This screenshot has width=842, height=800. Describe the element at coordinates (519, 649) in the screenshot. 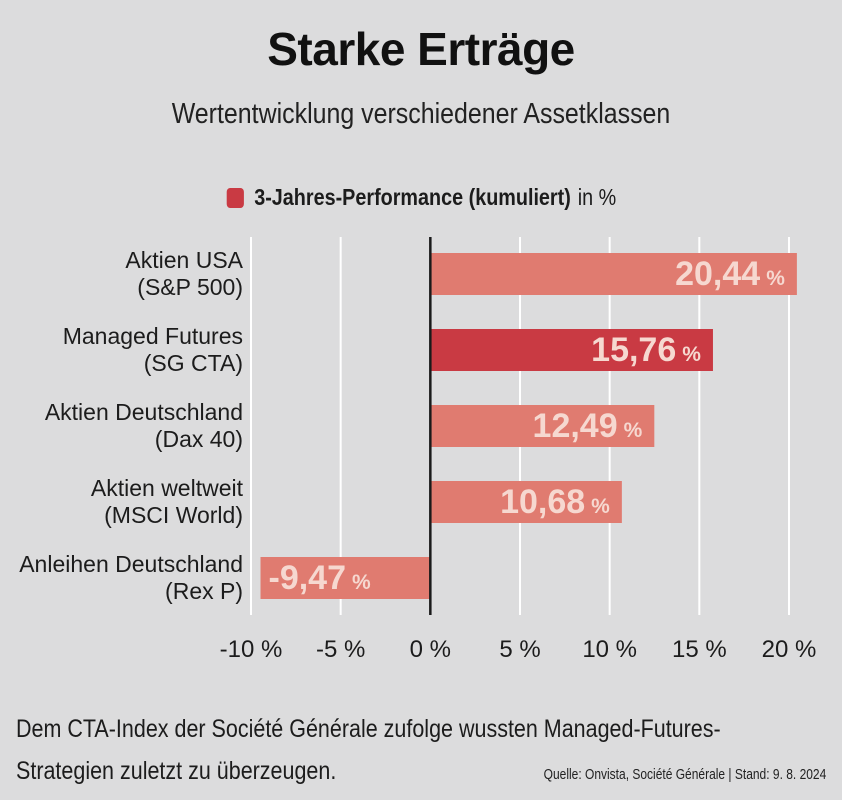

I see `x-tick-label: 5 %` at that location.